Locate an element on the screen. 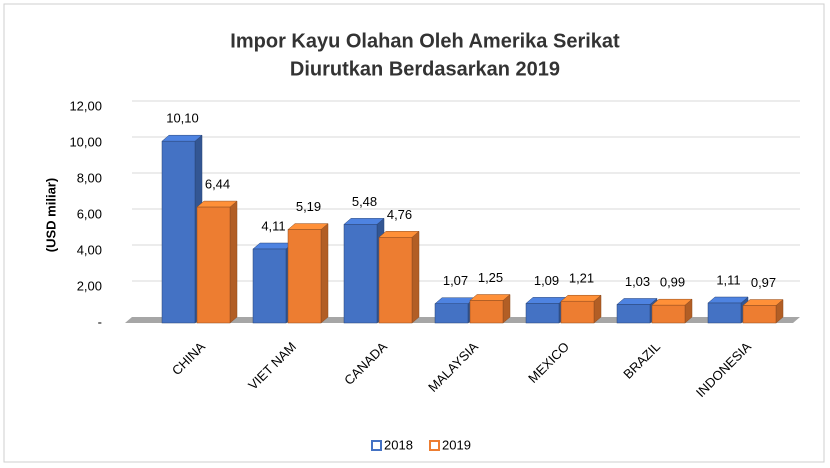 This screenshot has width=830, height=468. data-label: 10,10 is located at coordinates (182, 118).